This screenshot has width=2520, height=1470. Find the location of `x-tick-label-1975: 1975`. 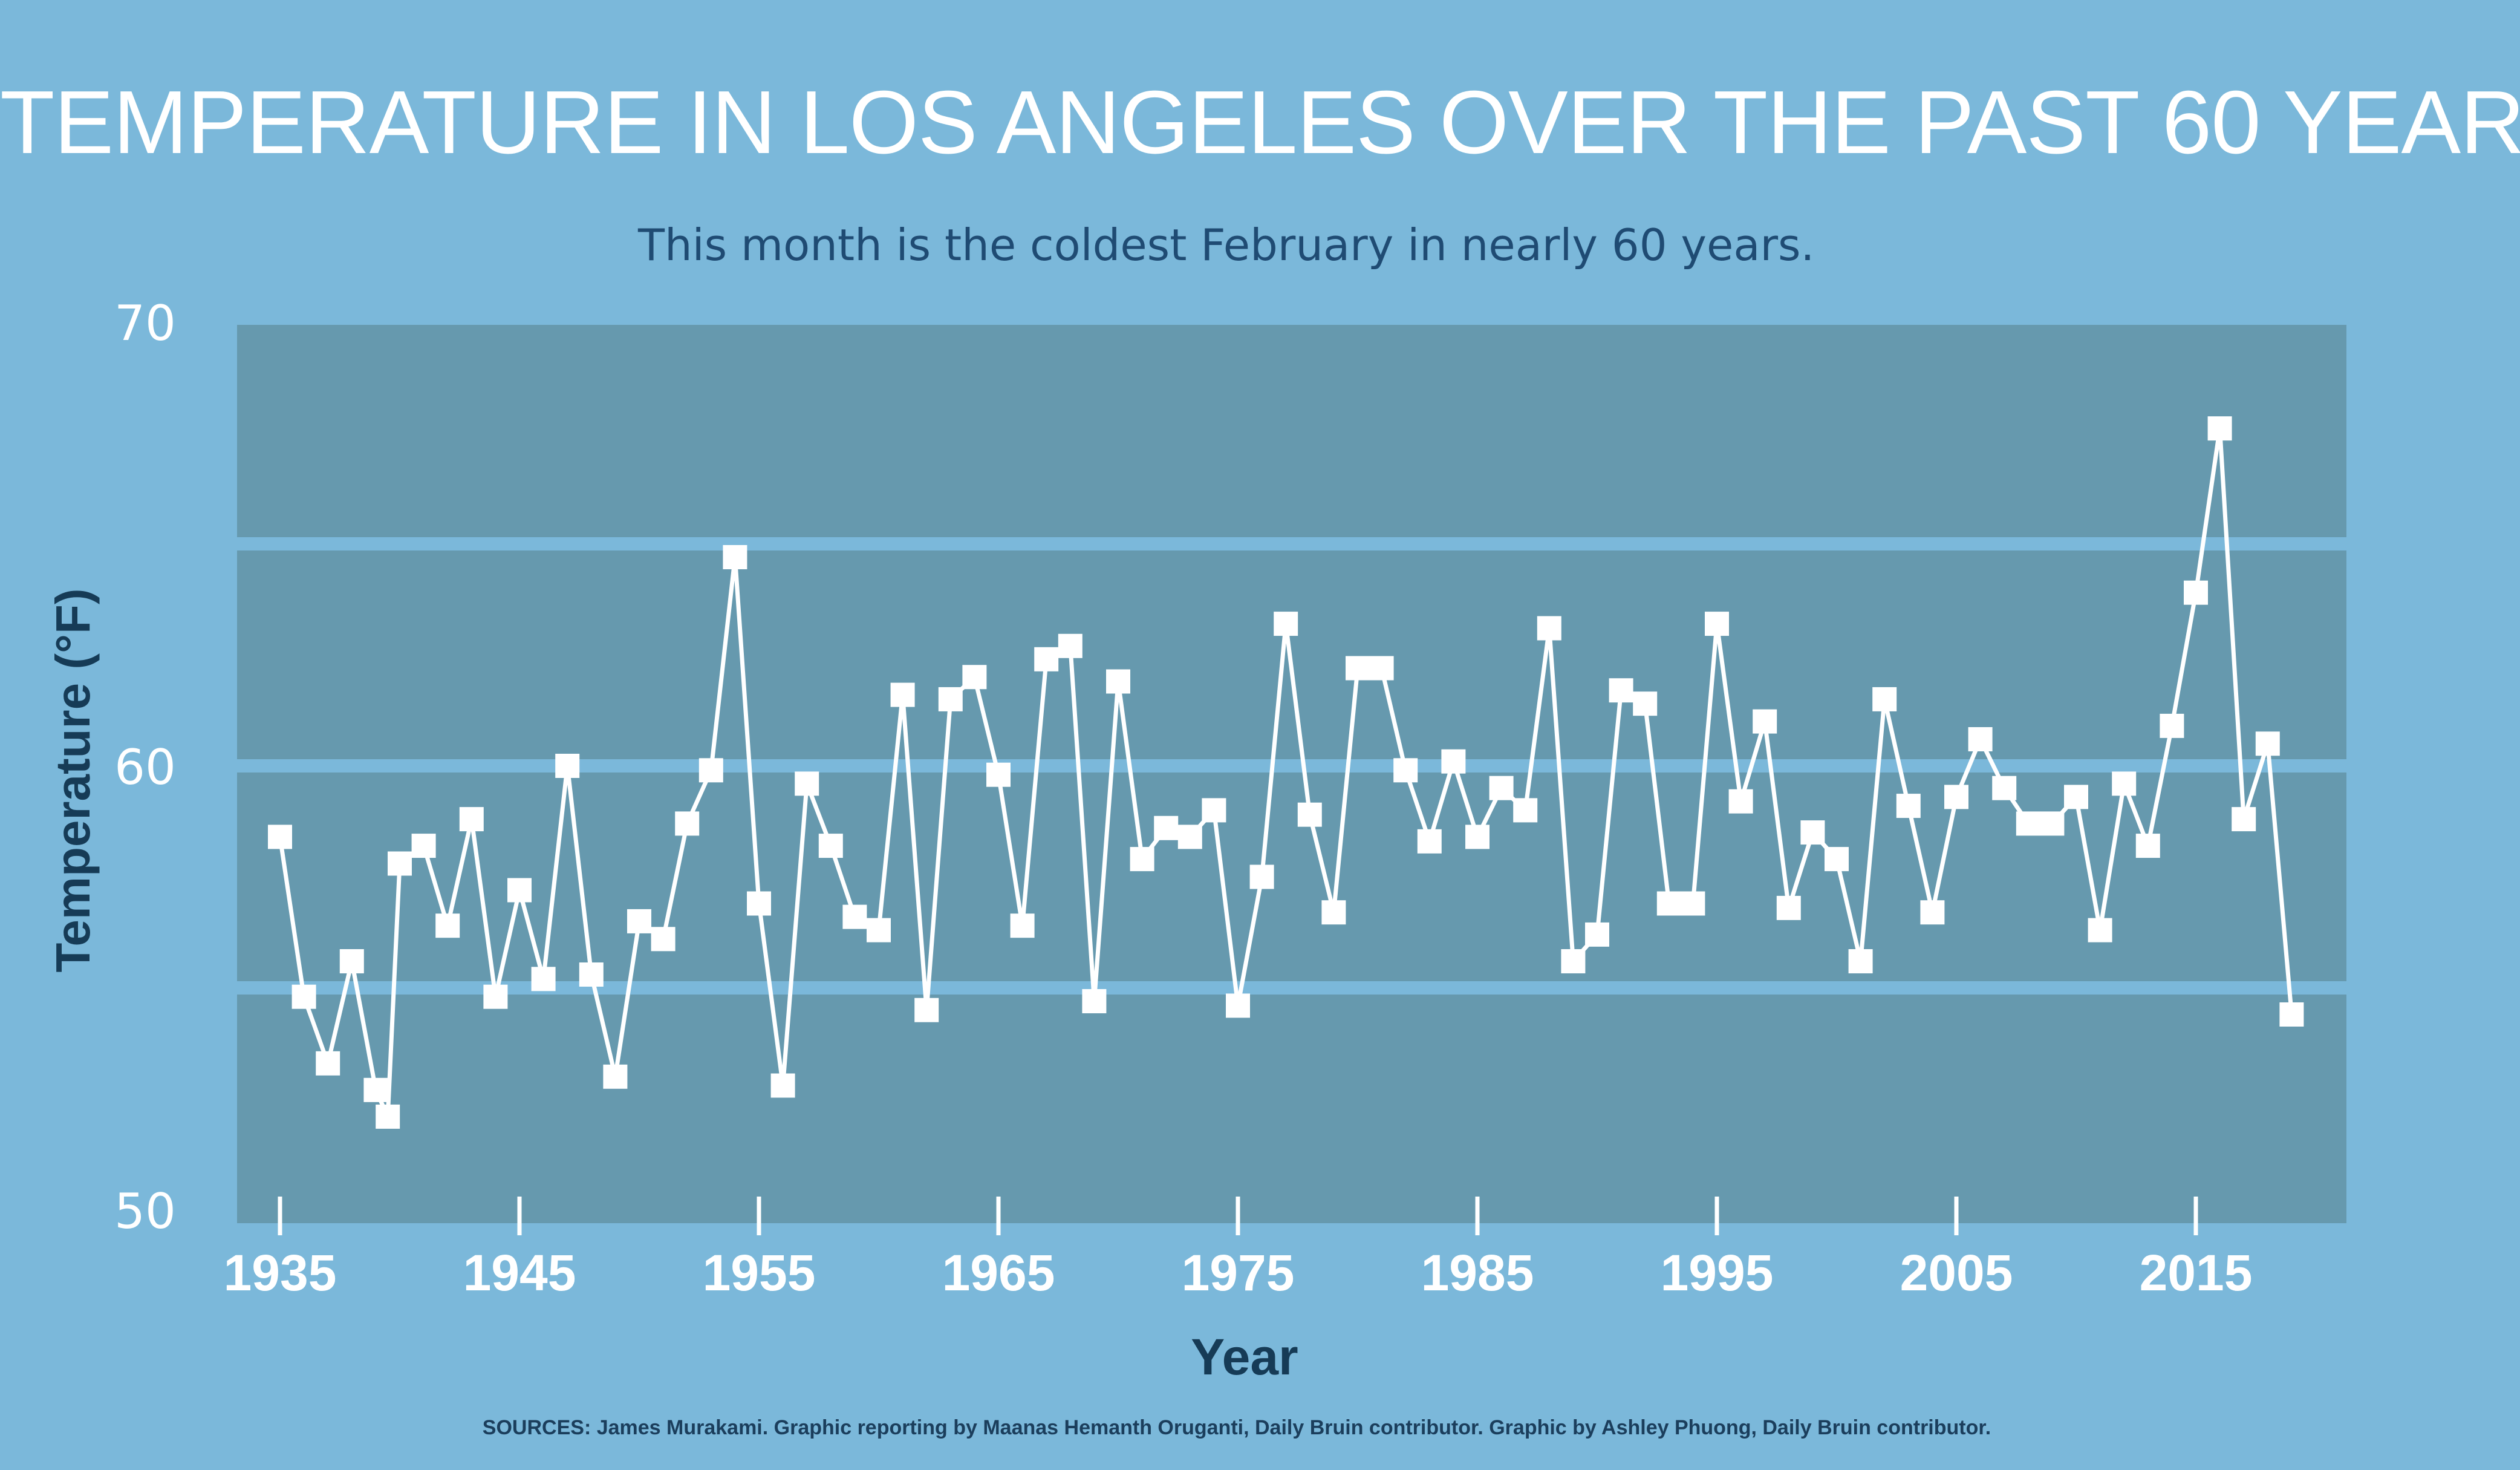

x-tick-label-1975: 1975 is located at coordinates (1238, 1273).